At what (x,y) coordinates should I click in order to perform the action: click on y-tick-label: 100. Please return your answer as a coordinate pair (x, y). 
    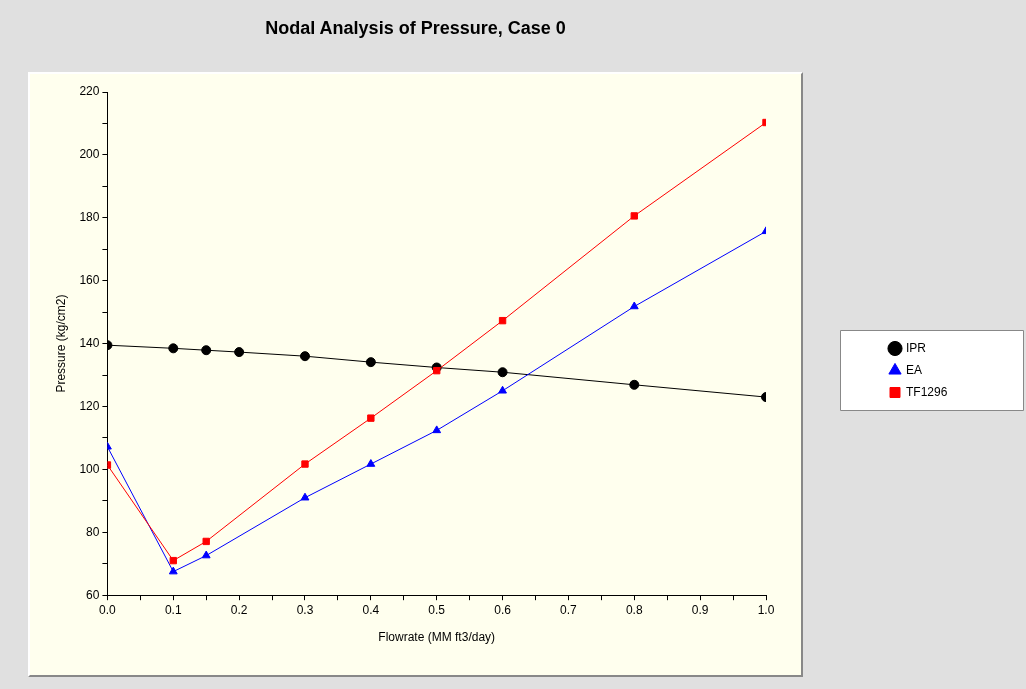
    Looking at the image, I should click on (89, 468).